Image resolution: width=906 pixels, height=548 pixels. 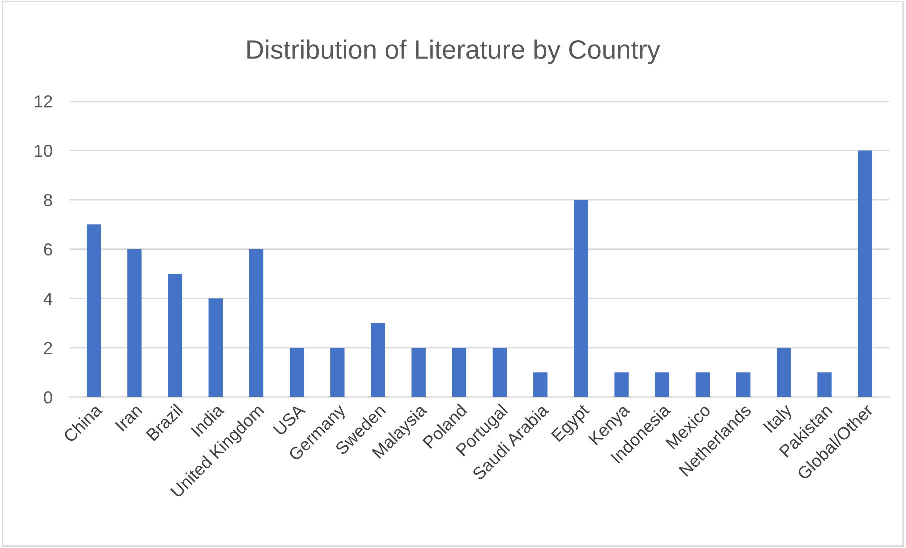 What do you see at coordinates (48, 250) in the screenshot?
I see `y-tick-label: 6` at bounding box center [48, 250].